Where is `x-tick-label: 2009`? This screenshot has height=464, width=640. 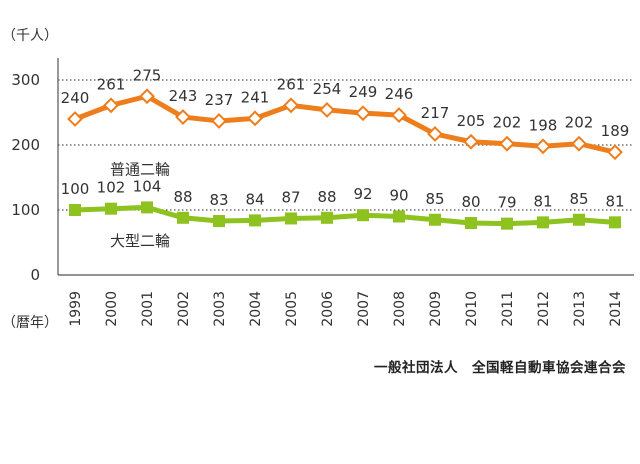
x-tick-label: 2009 is located at coordinates (436, 309).